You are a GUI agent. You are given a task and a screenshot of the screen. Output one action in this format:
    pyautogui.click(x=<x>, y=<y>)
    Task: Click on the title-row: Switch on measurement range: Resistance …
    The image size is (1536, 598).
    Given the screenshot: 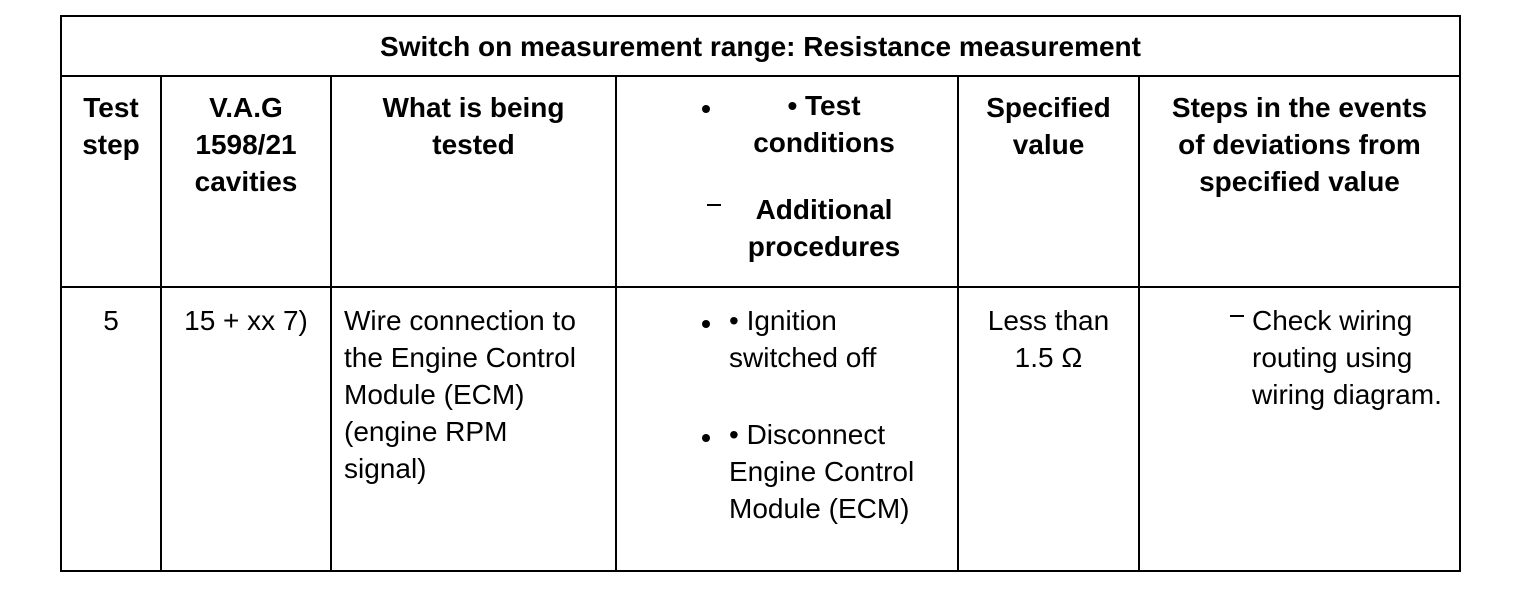 What is the action you would take?
    pyautogui.click(x=760, y=46)
    